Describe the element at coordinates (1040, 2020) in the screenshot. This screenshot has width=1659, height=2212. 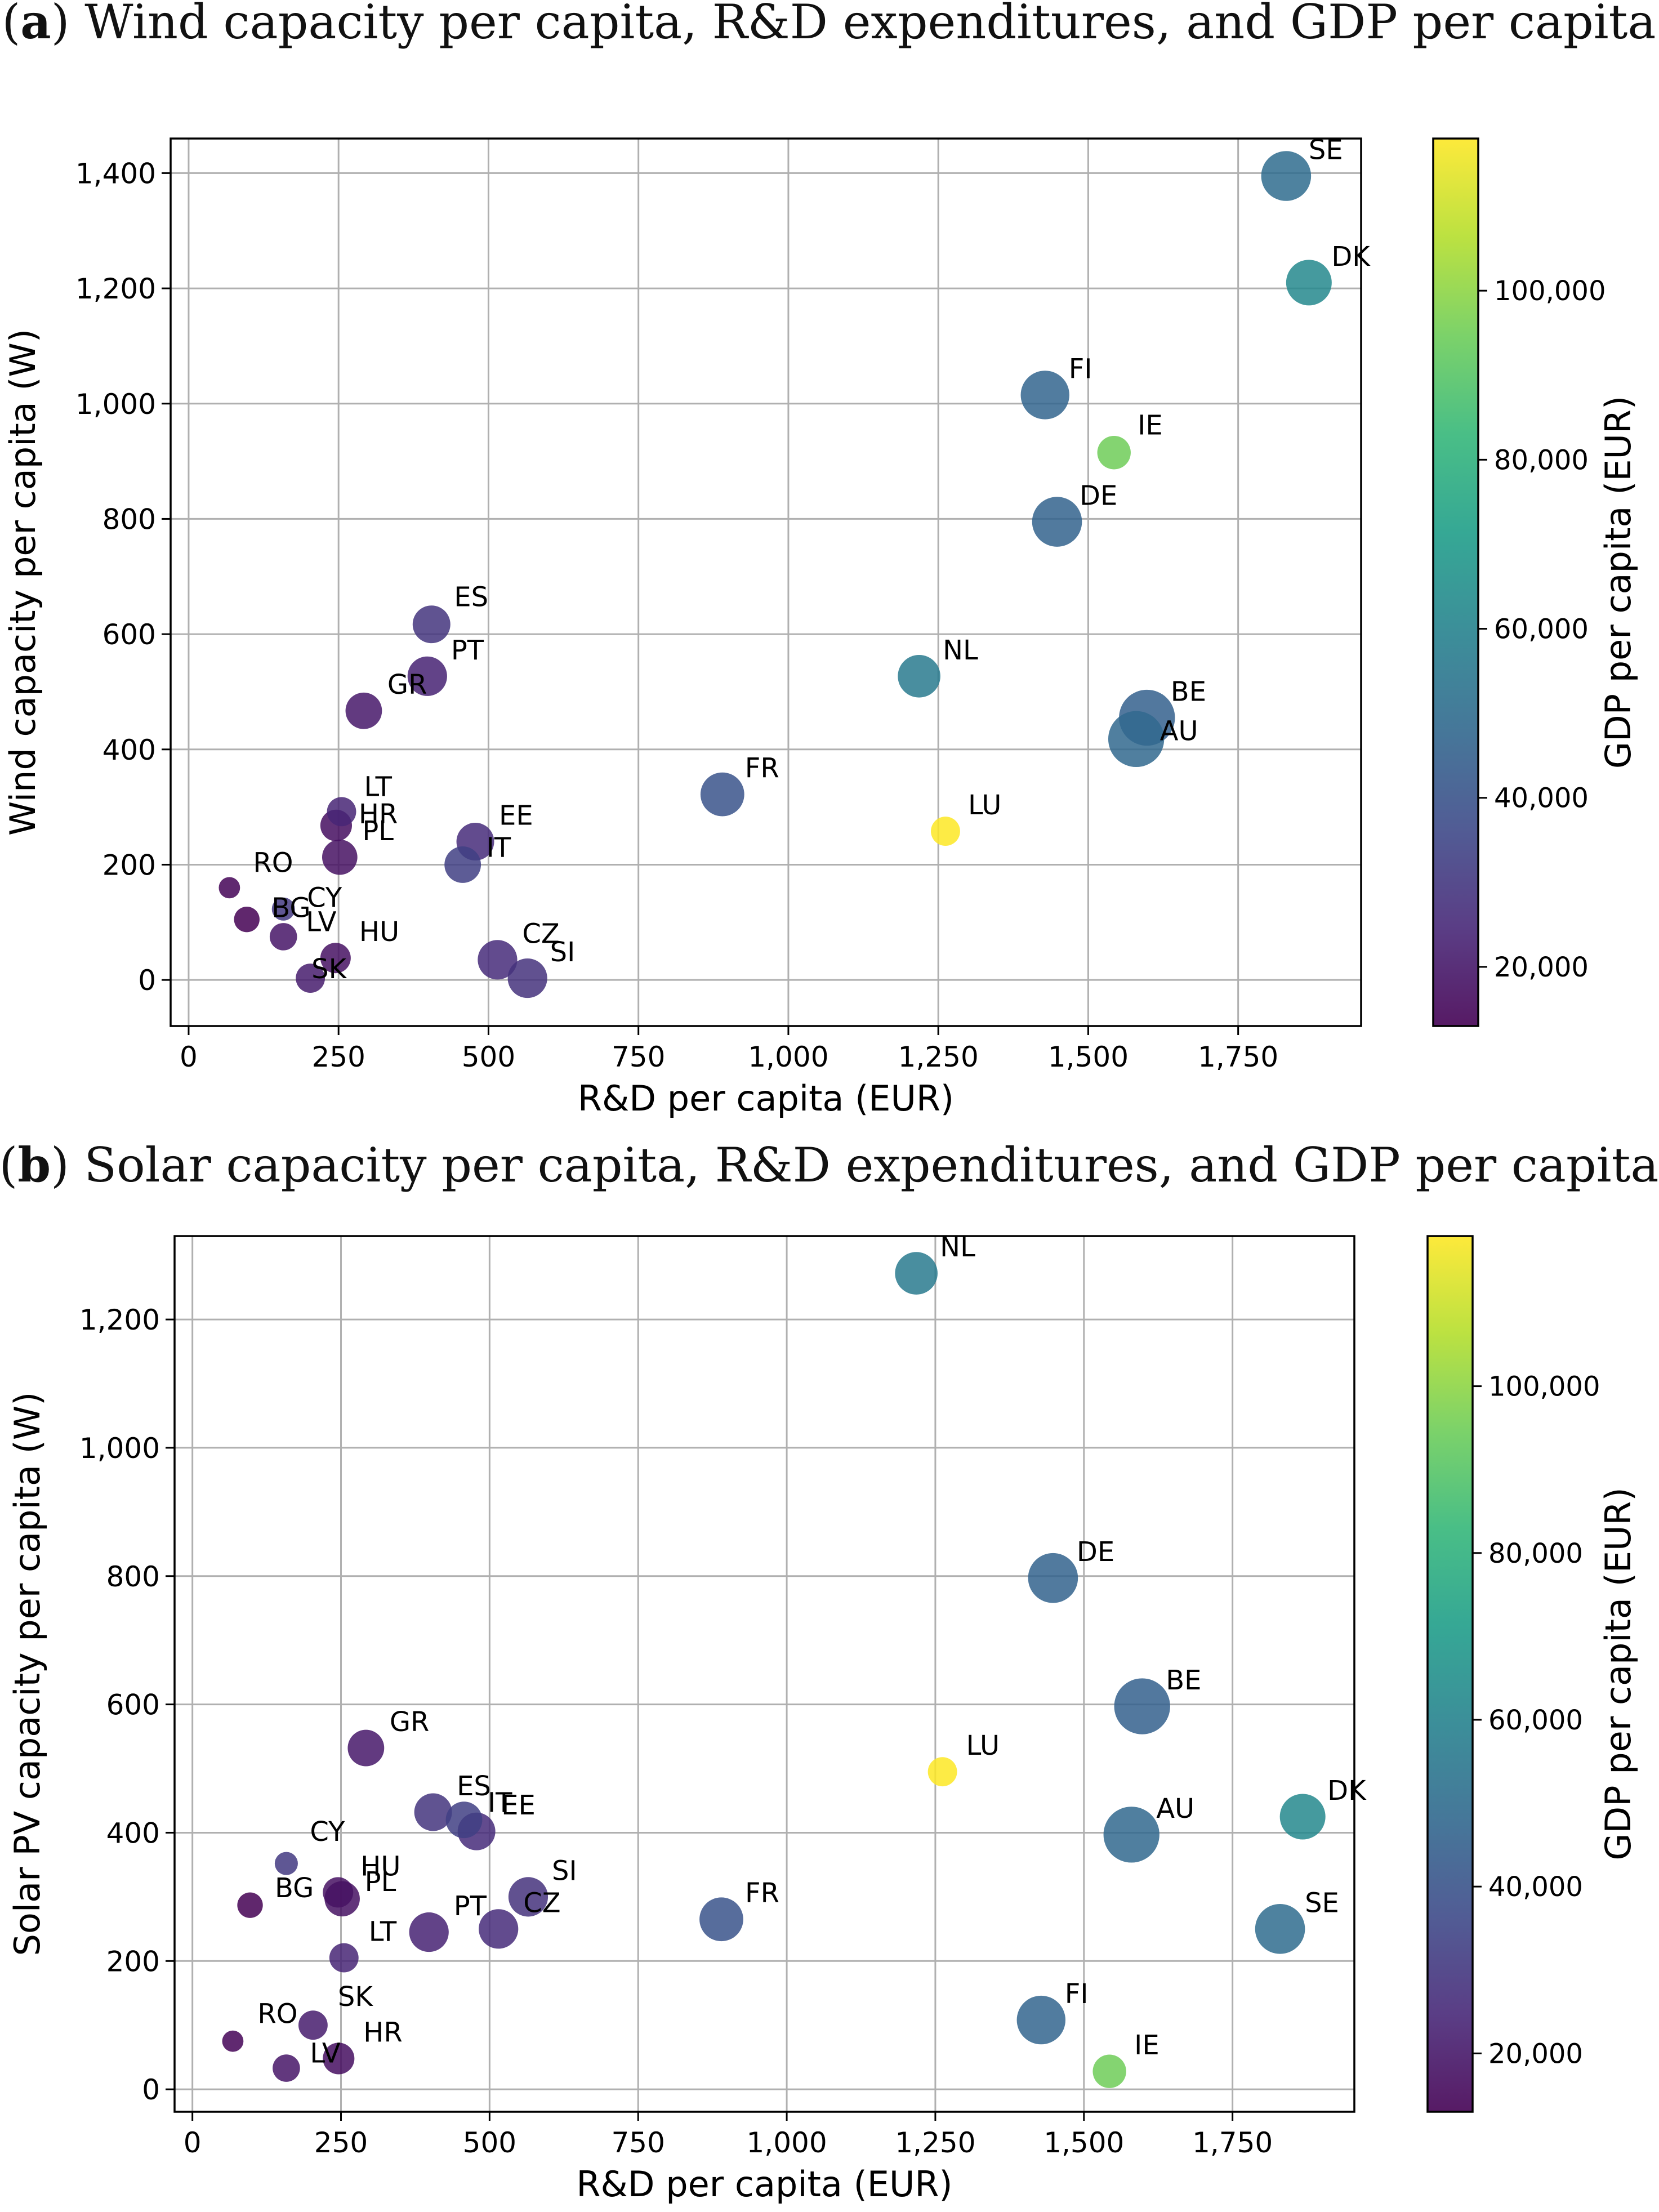
I see `point-fi` at that location.